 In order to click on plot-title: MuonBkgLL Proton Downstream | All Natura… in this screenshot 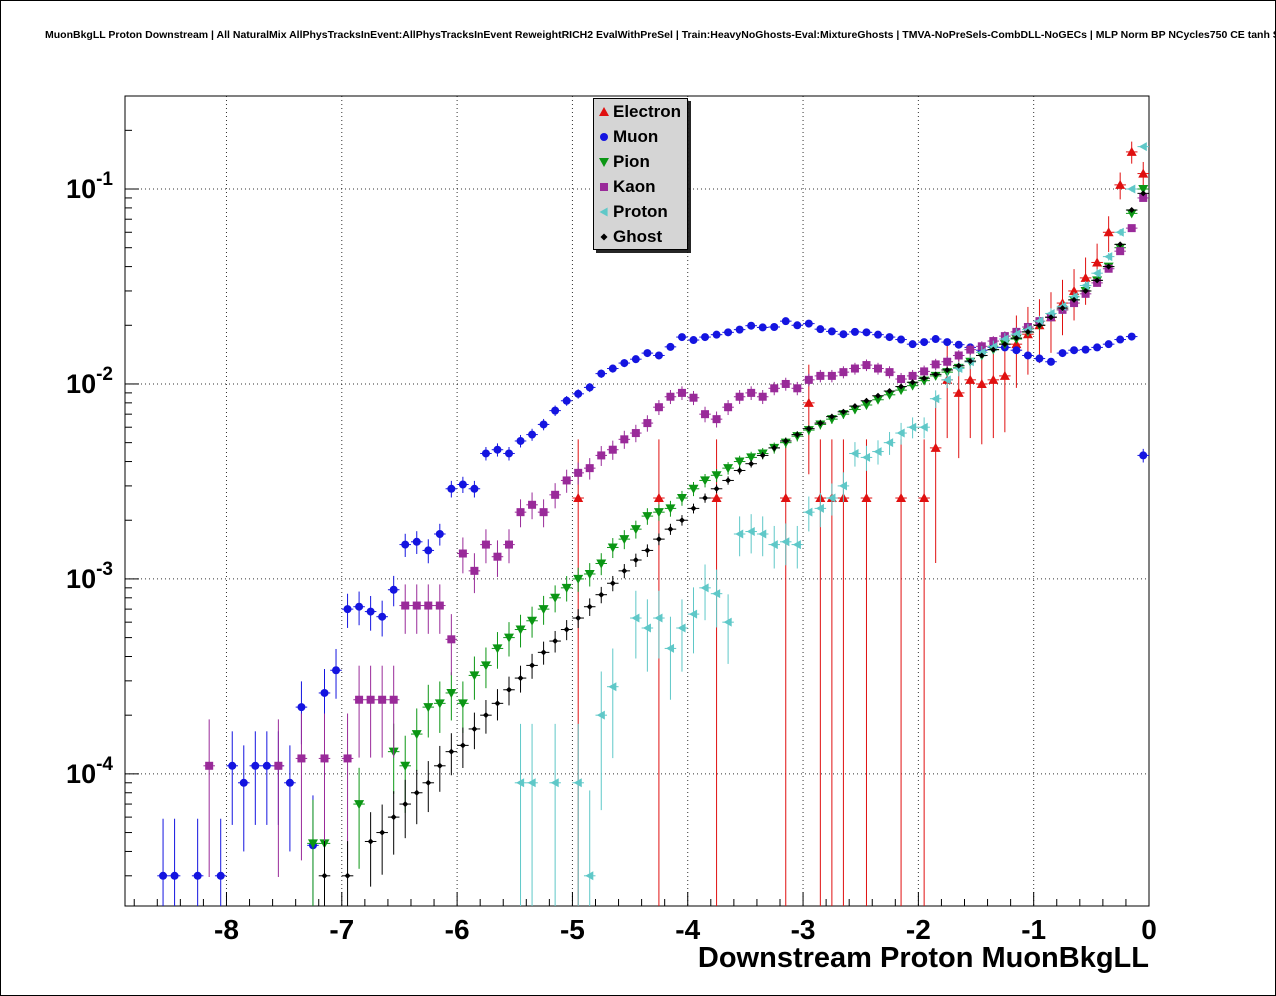, I will do `click(660, 35)`.